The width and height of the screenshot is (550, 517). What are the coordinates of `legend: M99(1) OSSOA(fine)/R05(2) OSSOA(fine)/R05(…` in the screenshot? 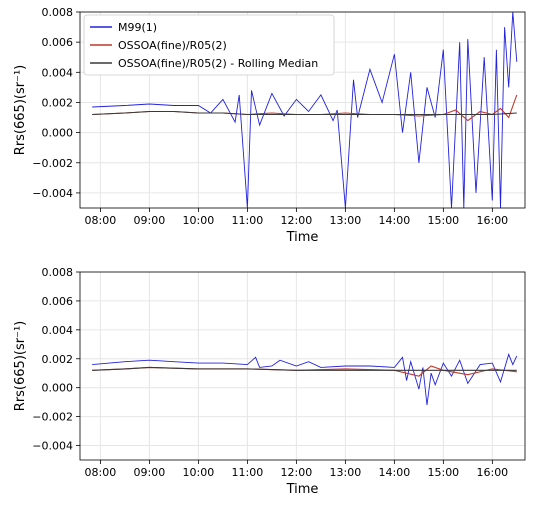 It's located at (209, 45).